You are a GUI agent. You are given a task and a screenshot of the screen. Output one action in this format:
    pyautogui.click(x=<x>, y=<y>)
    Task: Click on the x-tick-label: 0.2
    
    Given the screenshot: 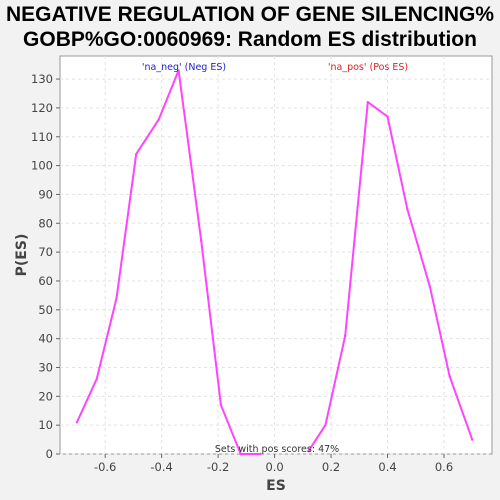 What is the action you would take?
    pyautogui.click(x=331, y=467)
    